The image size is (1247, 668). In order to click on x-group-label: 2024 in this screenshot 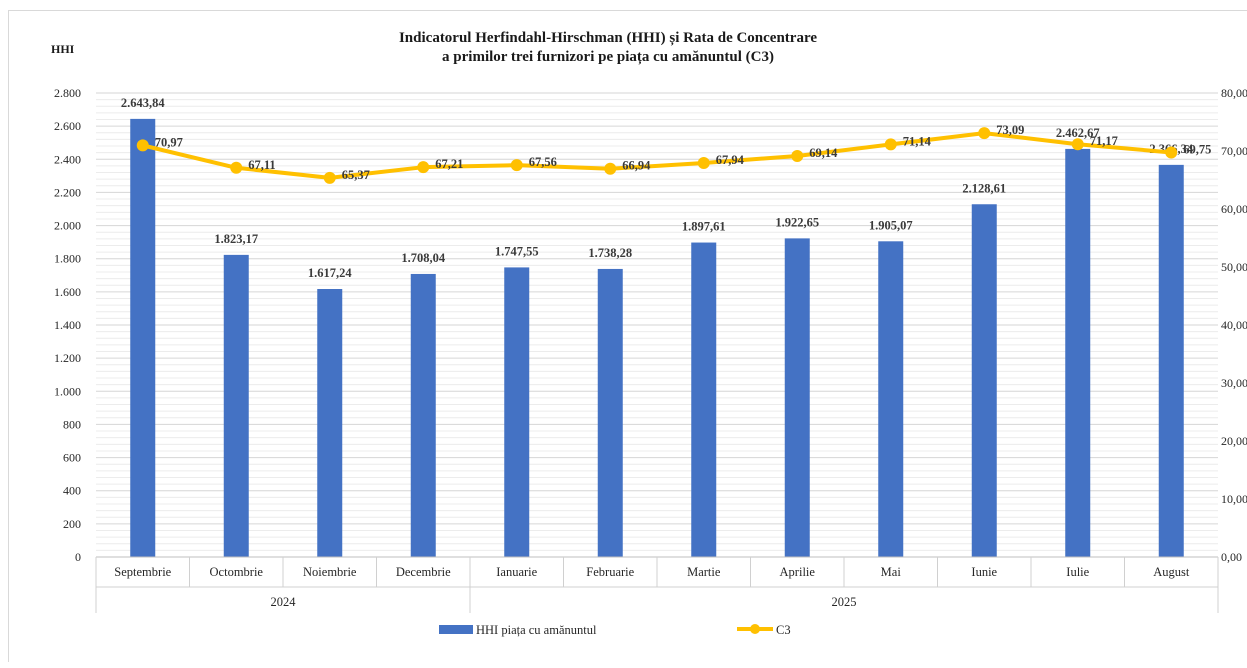, I will do `click(284, 602)`.